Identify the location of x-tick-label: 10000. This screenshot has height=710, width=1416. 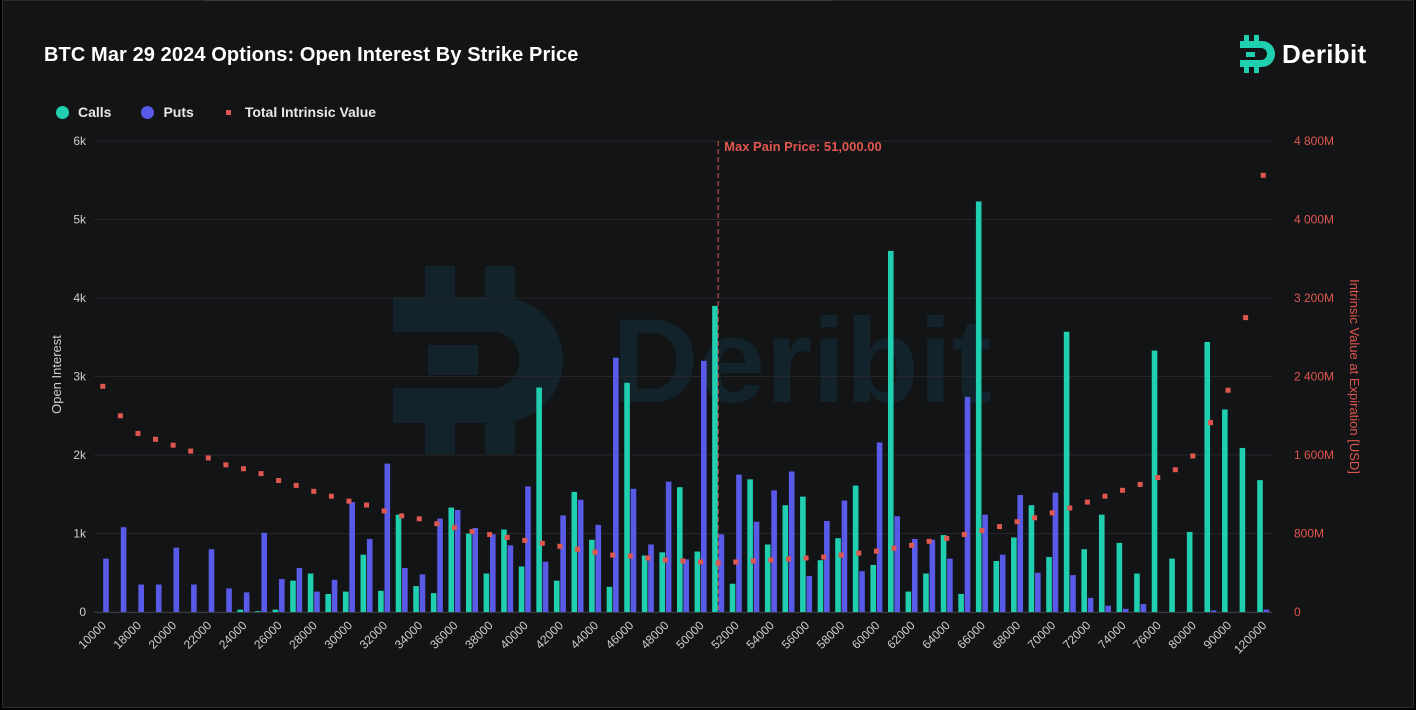
(92, 635).